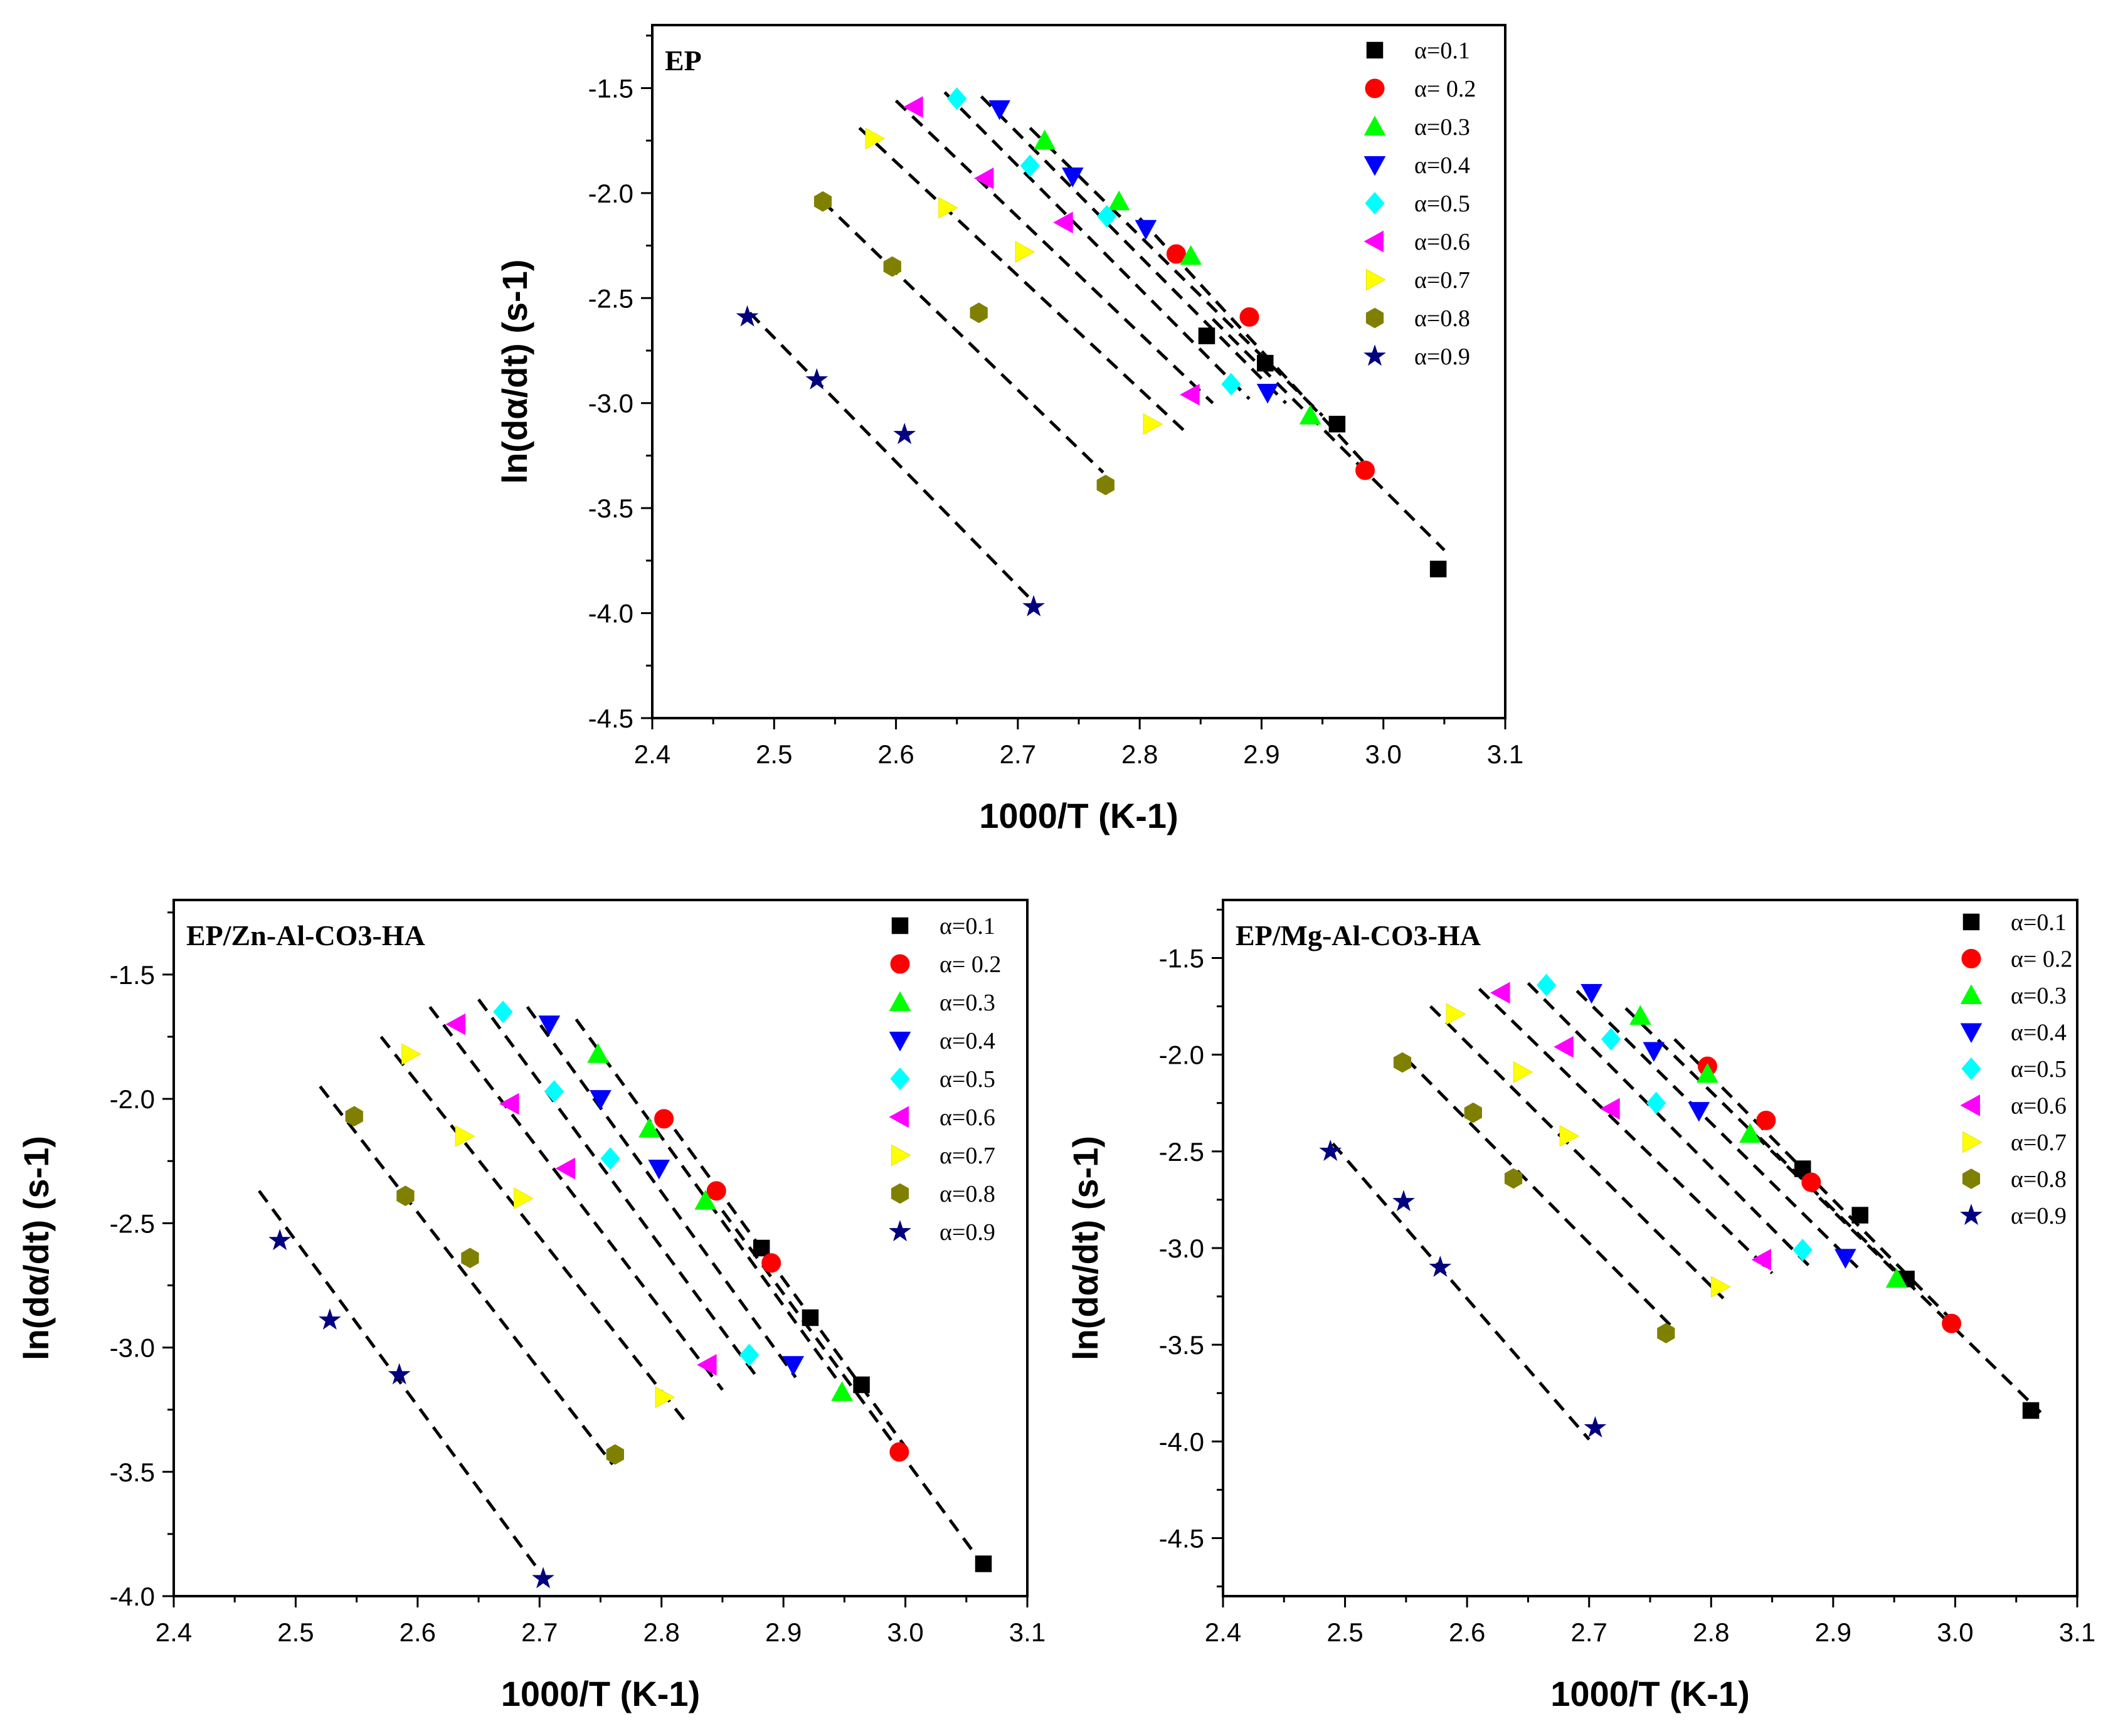  What do you see at coordinates (1181, 1248) in the screenshot?
I see `y-tick-label: -3.0` at bounding box center [1181, 1248].